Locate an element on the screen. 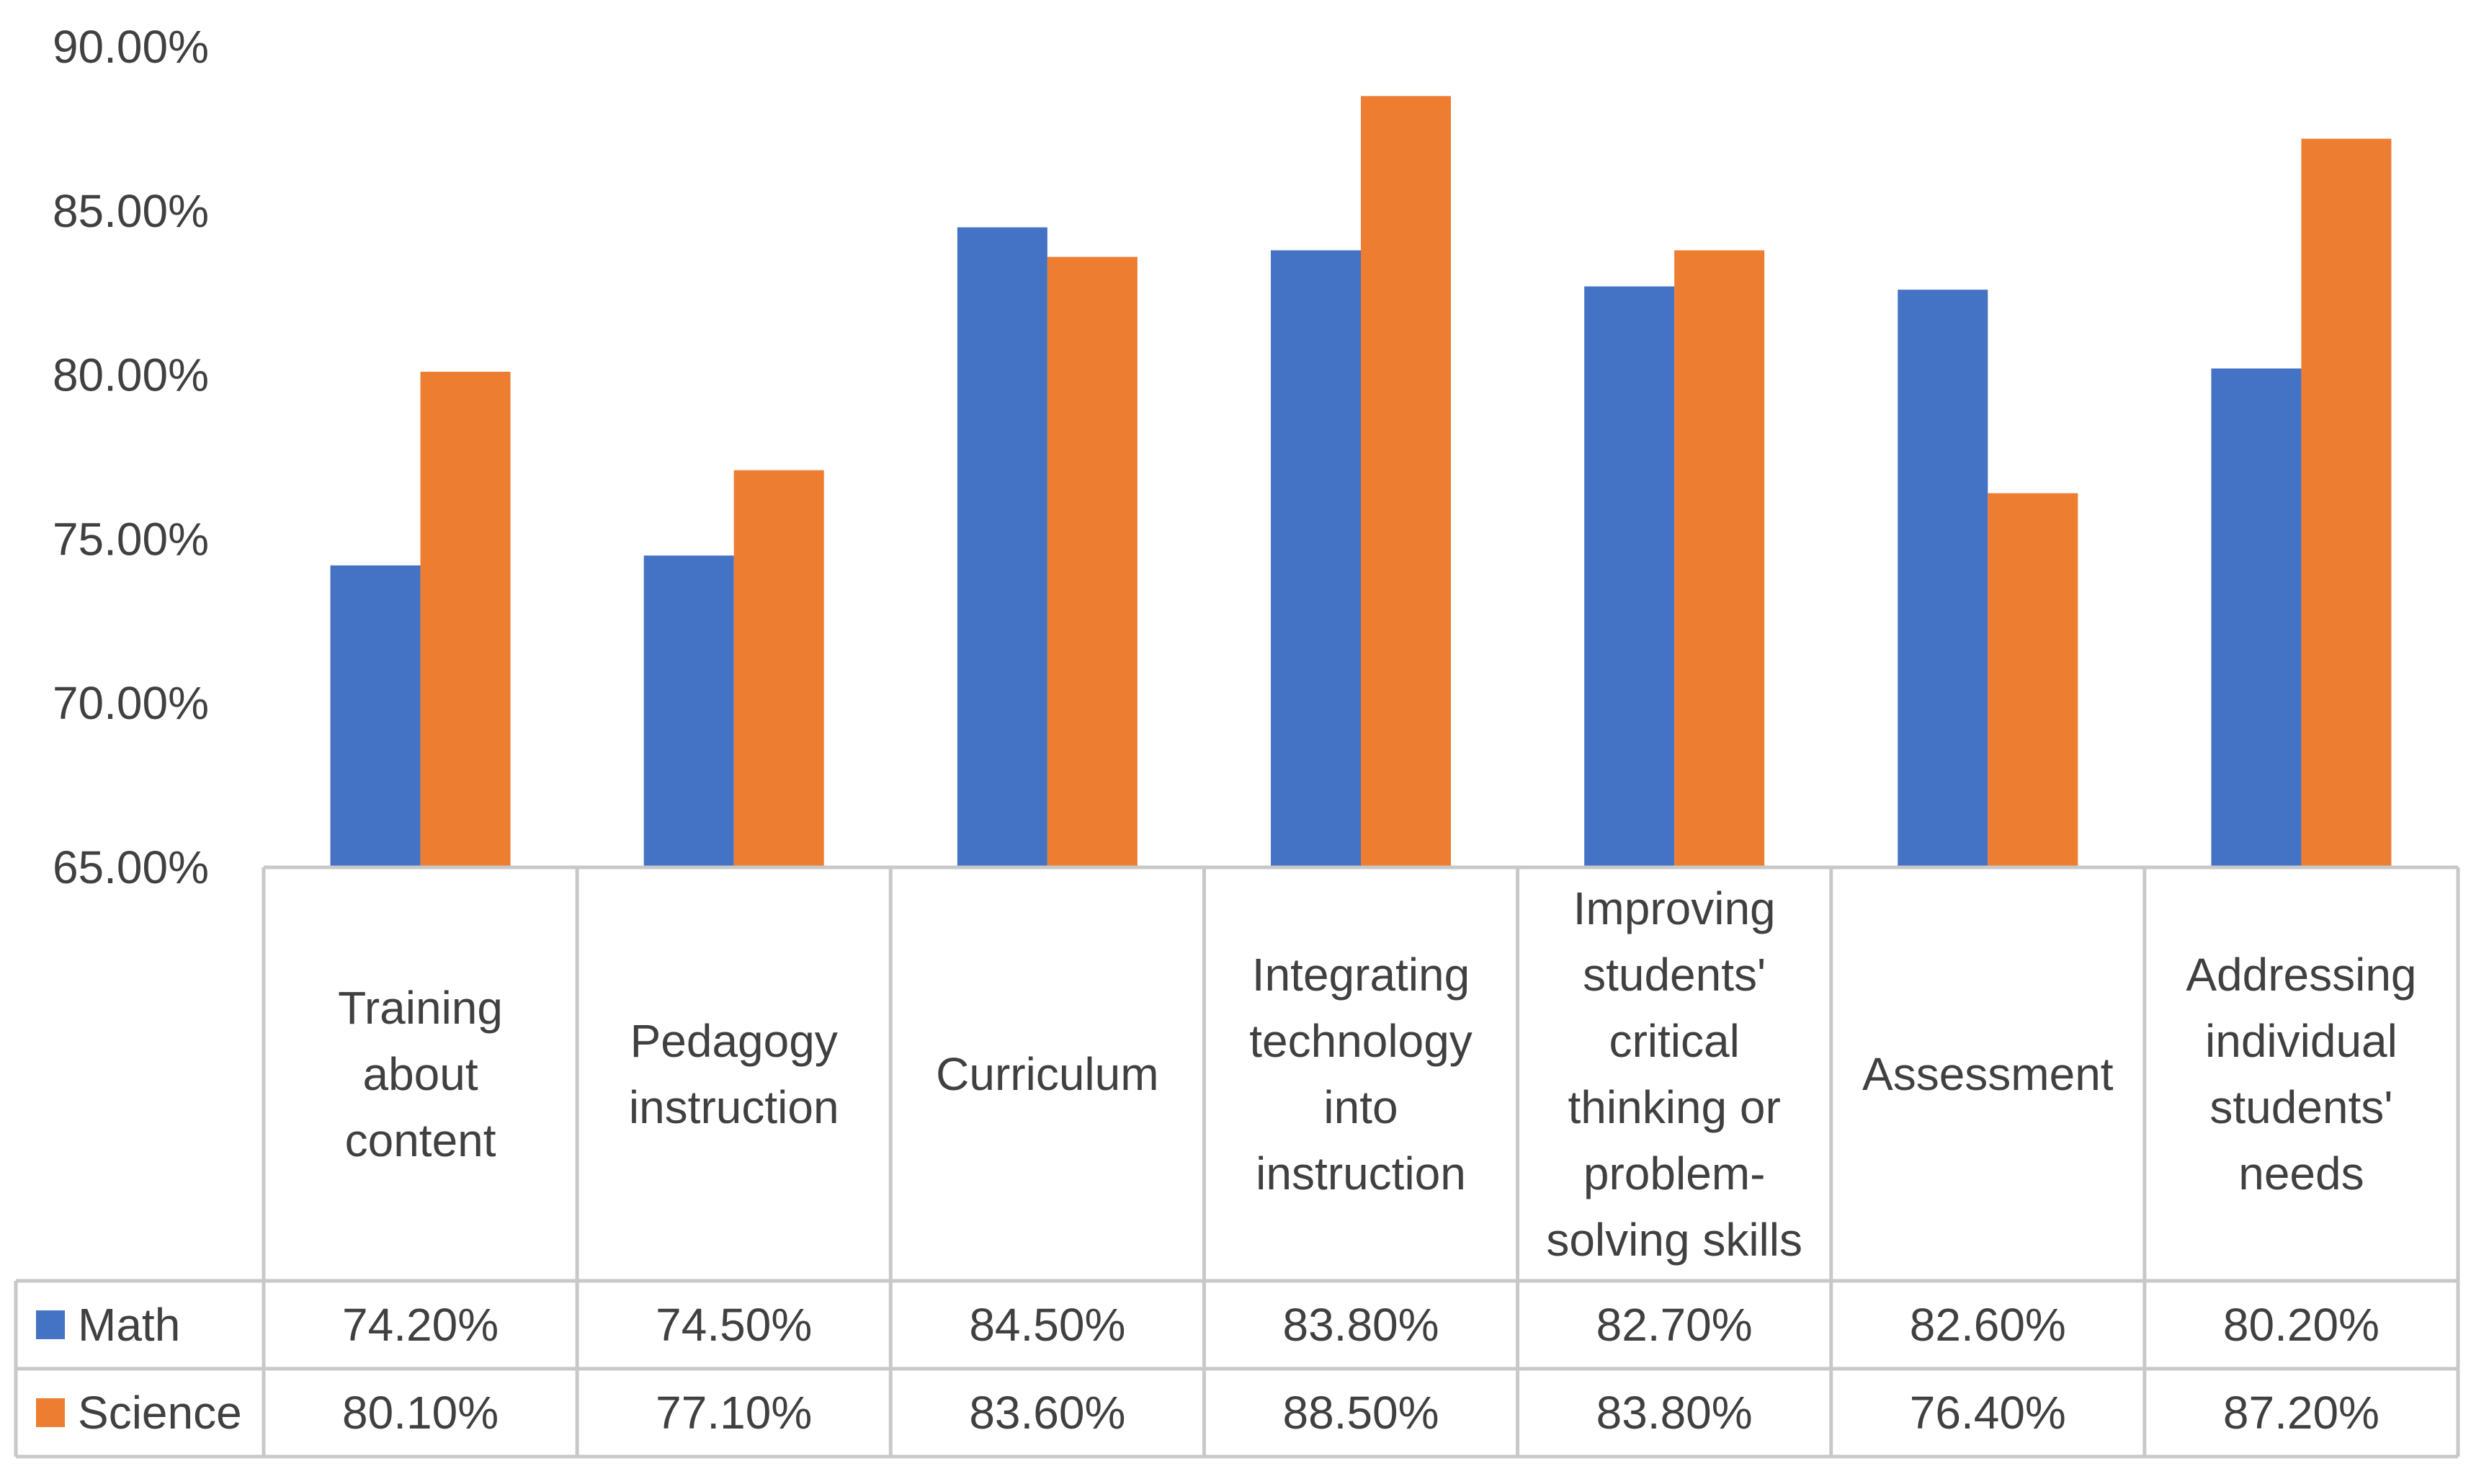  category-label-2: Curriculum is located at coordinates (1047, 1074).